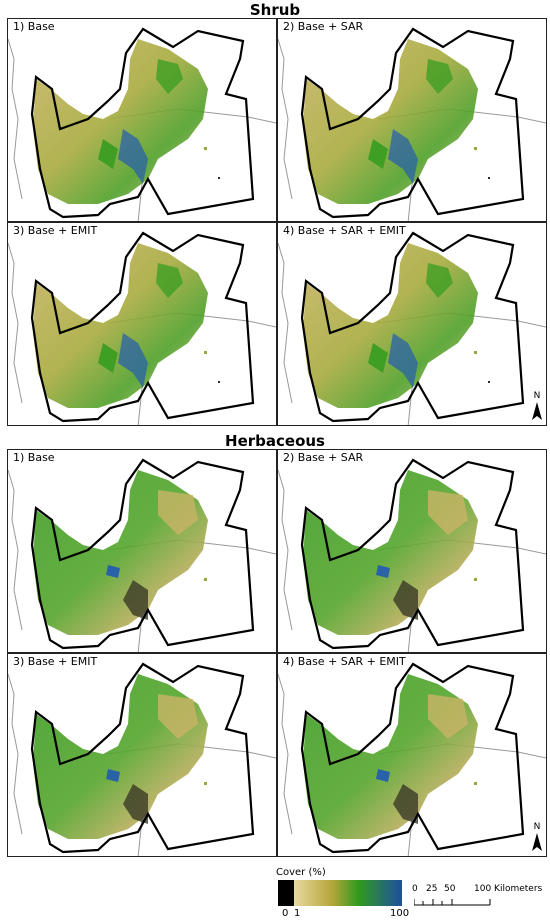 The width and height of the screenshot is (550, 922). Describe the element at coordinates (508, 889) in the screenshot. I see `scale-label-100: 100 Kilometers` at that location.